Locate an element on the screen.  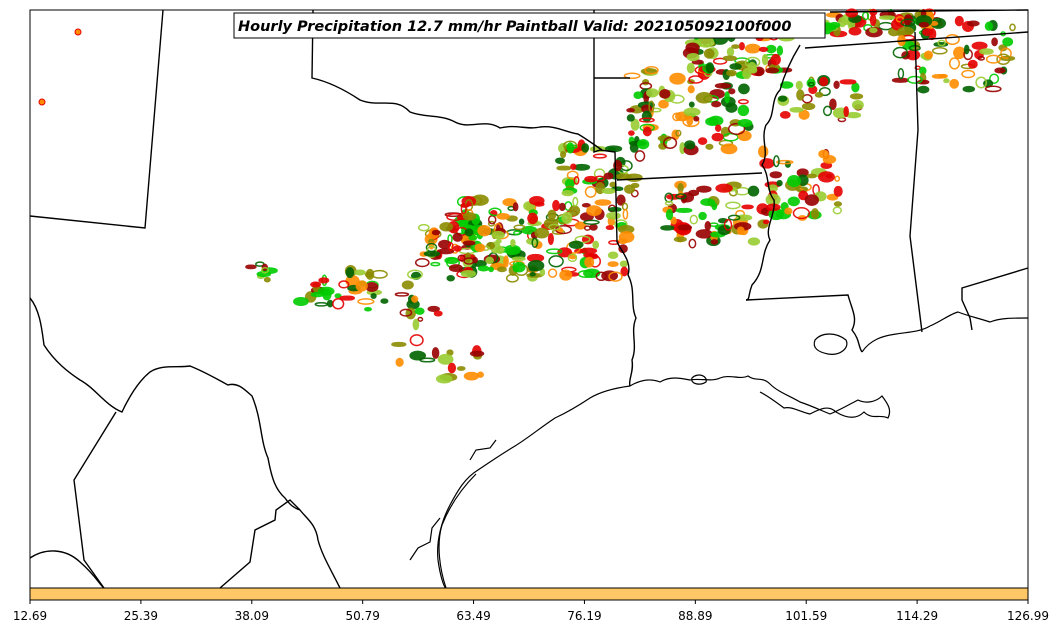
colorbar-tick-label: 126.99 is located at coordinates (1028, 616).